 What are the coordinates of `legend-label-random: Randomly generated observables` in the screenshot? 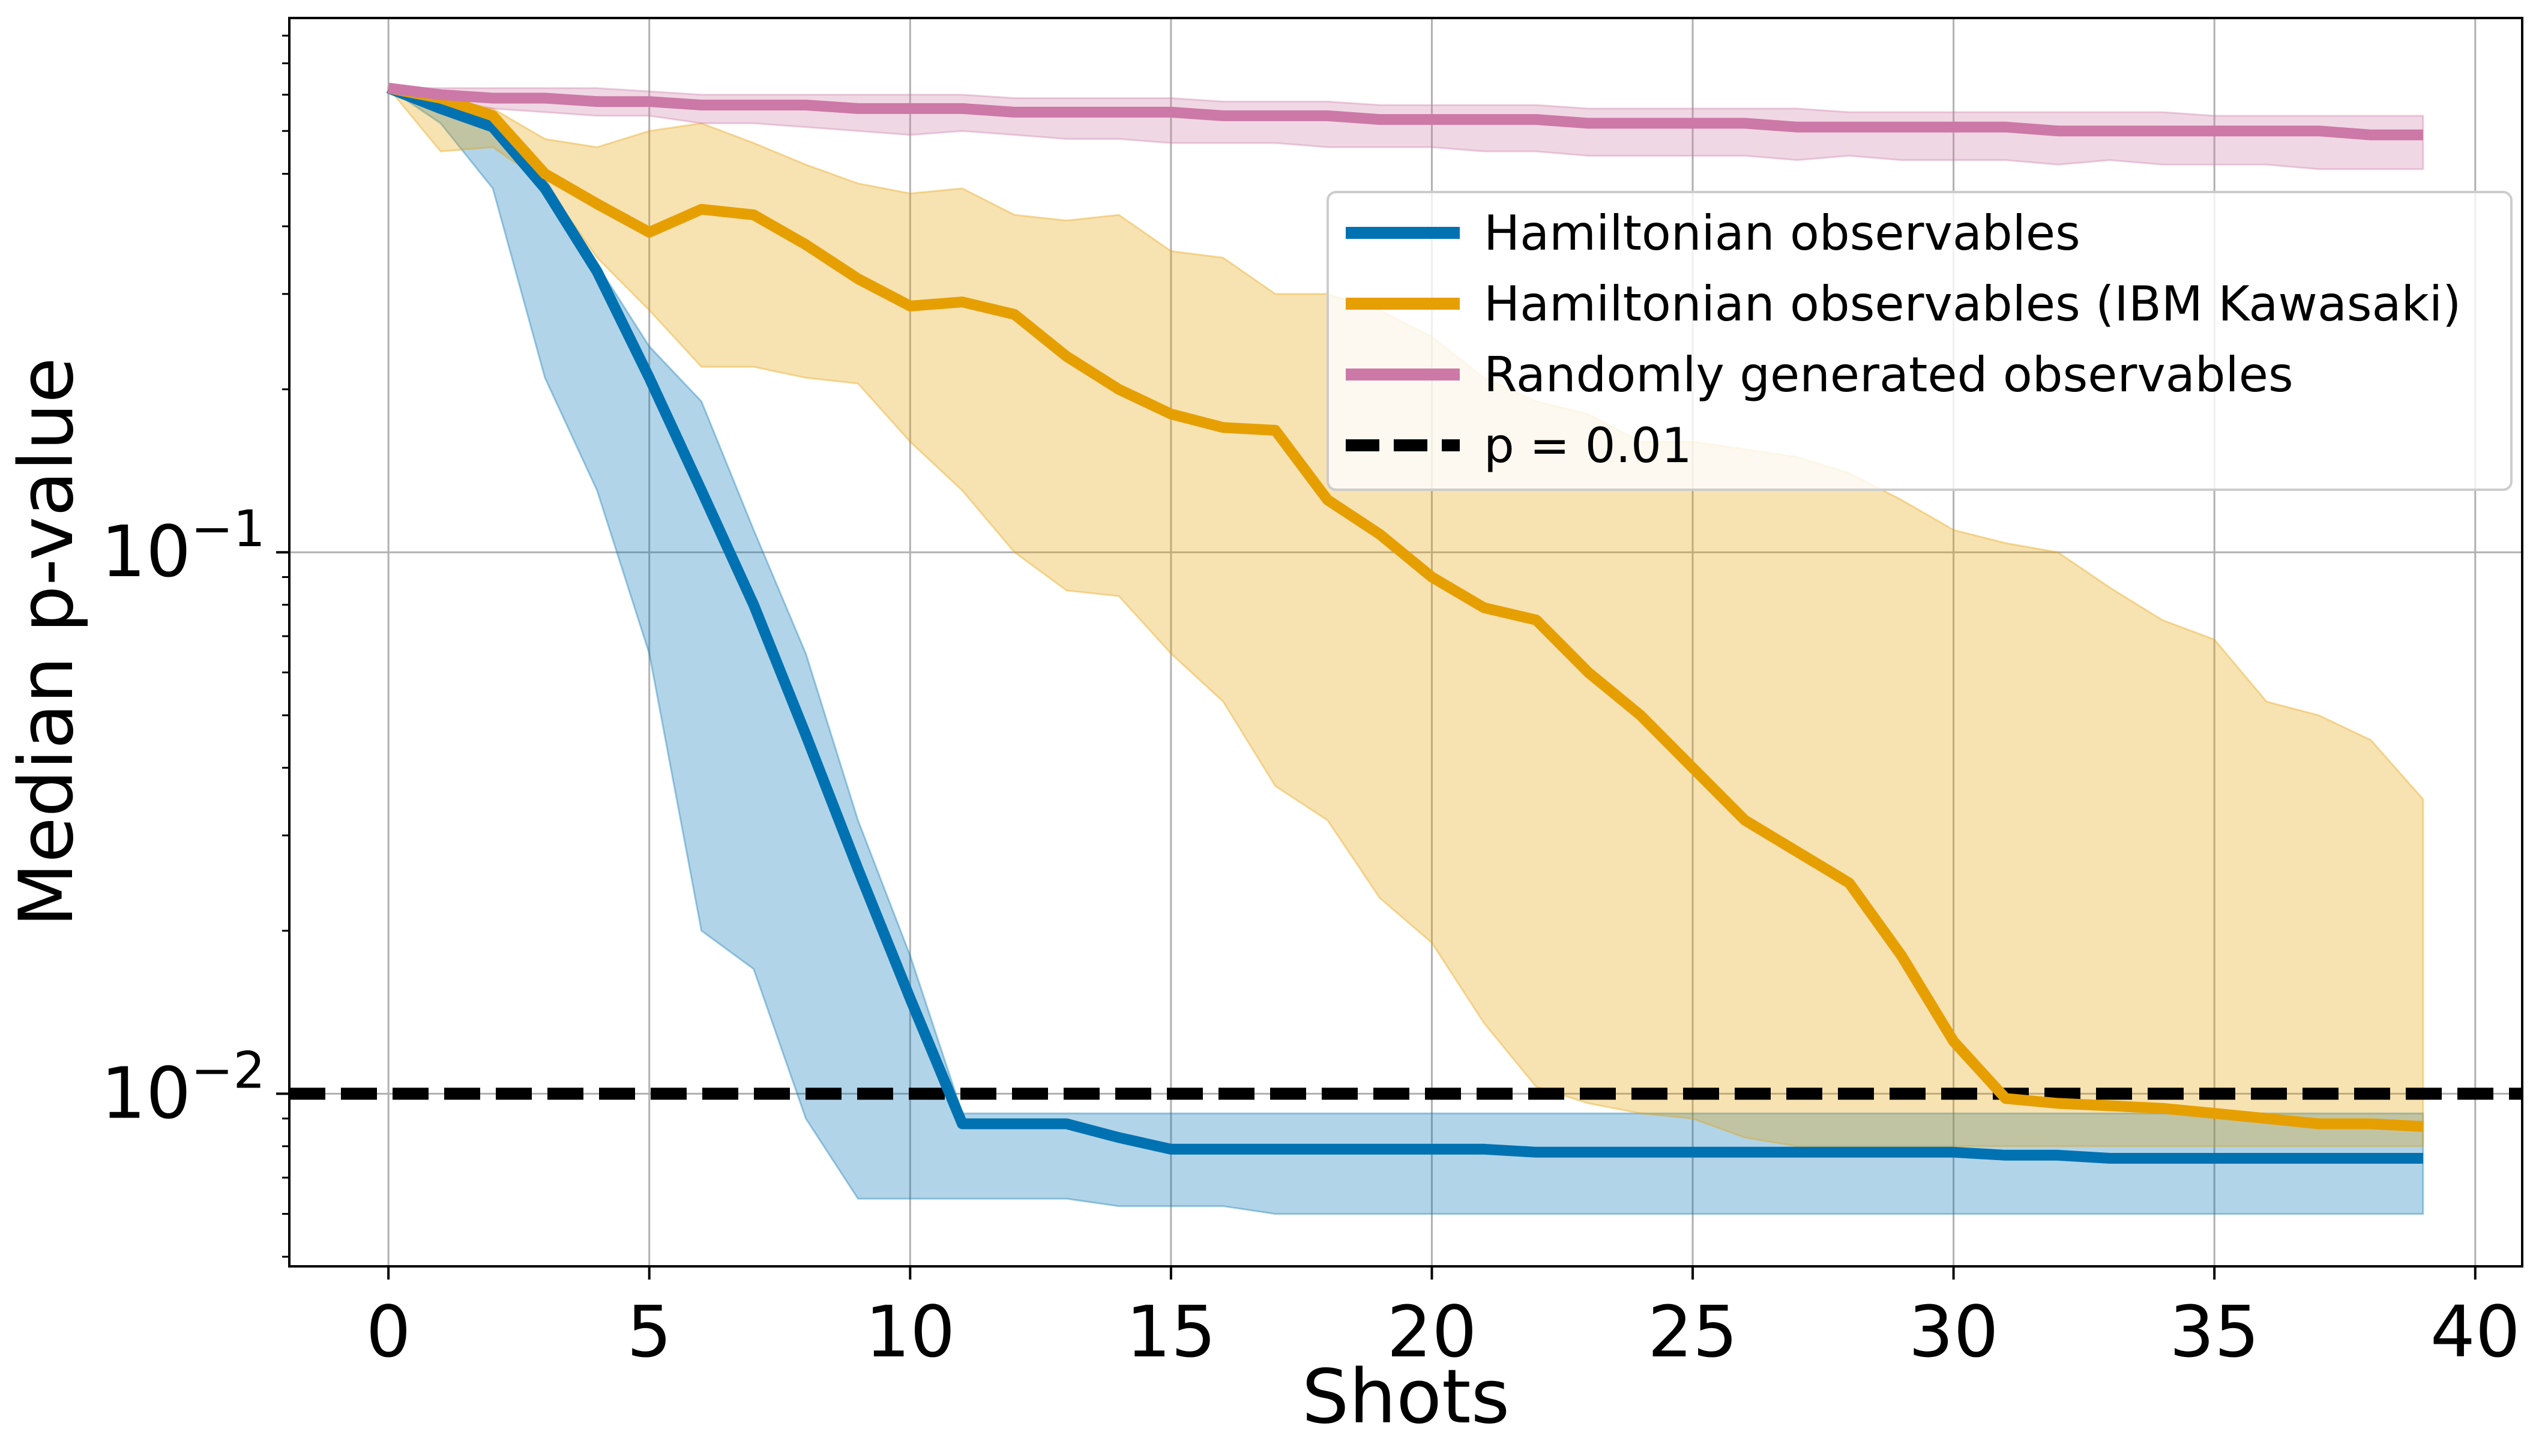 It's located at (1889, 375).